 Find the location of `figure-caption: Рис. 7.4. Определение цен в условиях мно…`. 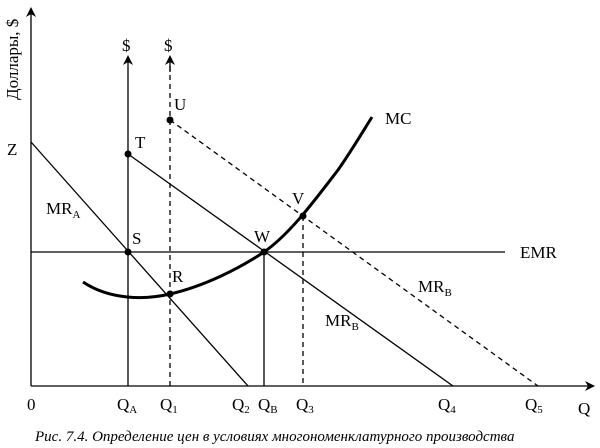

figure-caption: Рис. 7.4. Определение цен в условиях мно… is located at coordinates (274, 437).